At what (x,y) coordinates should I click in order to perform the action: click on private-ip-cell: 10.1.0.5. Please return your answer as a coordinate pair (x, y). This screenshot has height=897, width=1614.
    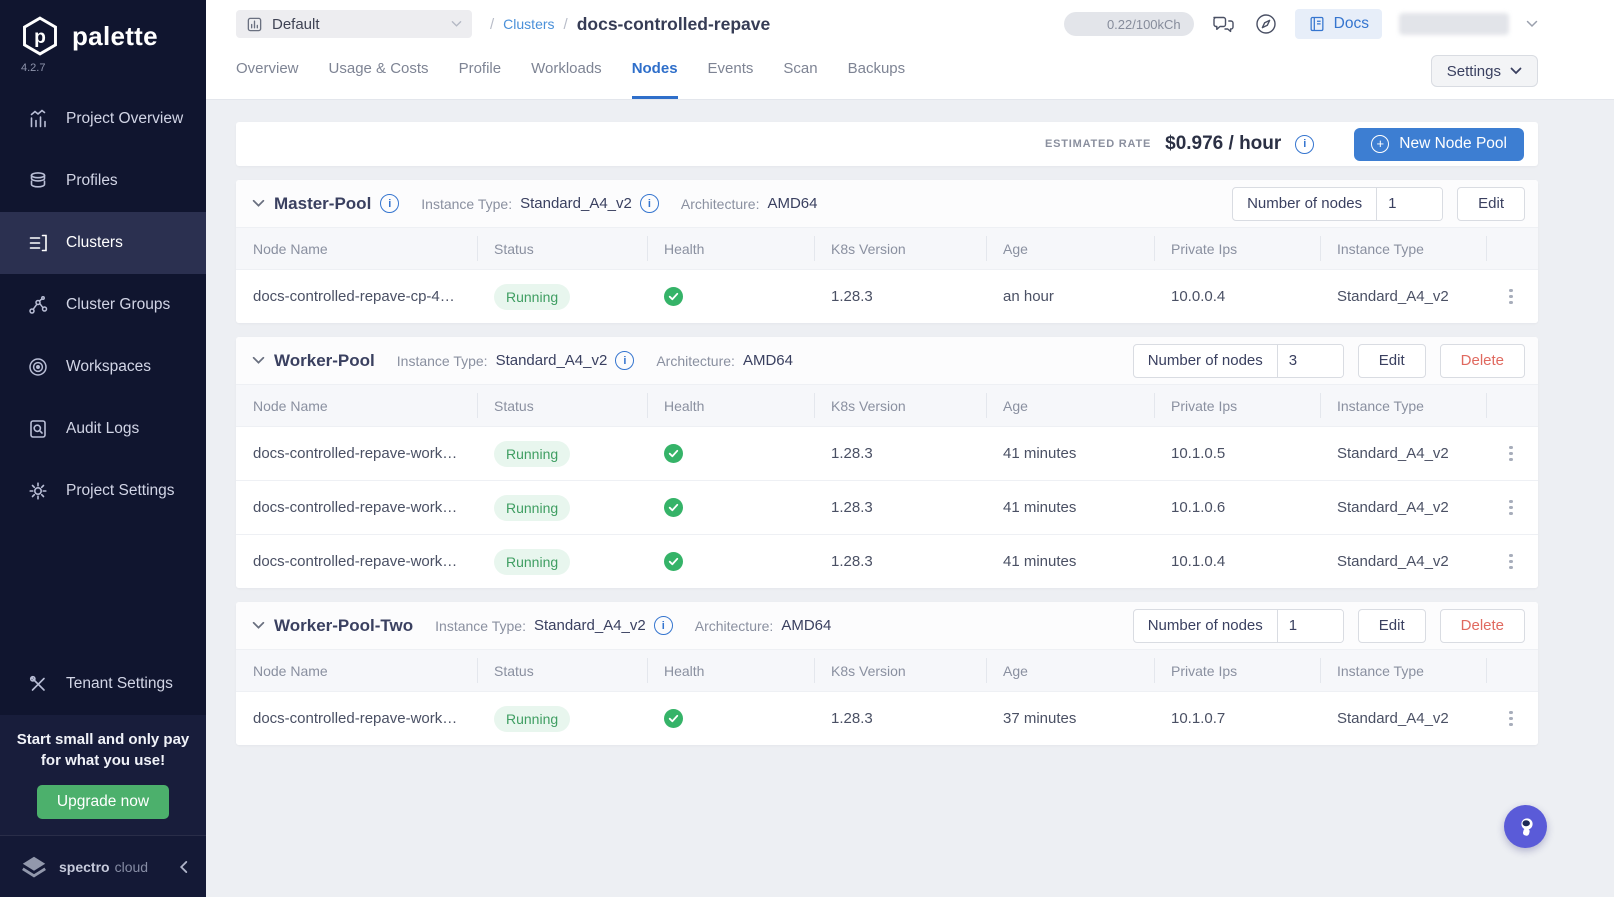
    Looking at the image, I should click on (1198, 453).